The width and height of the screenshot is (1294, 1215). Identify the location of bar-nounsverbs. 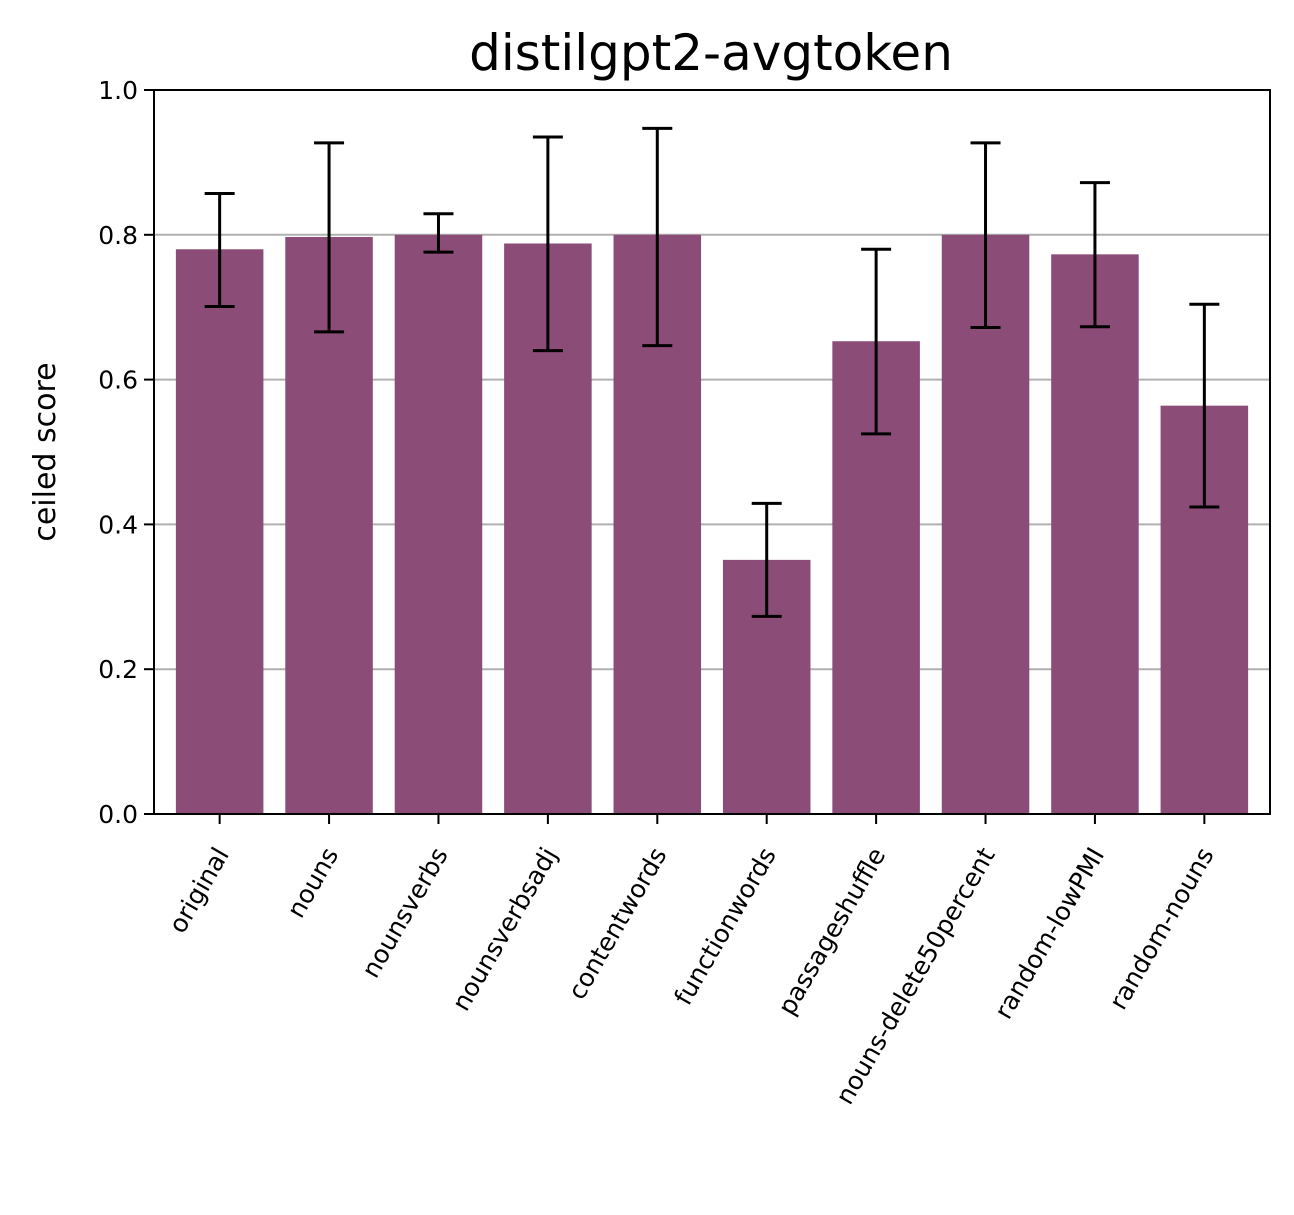
(438, 524).